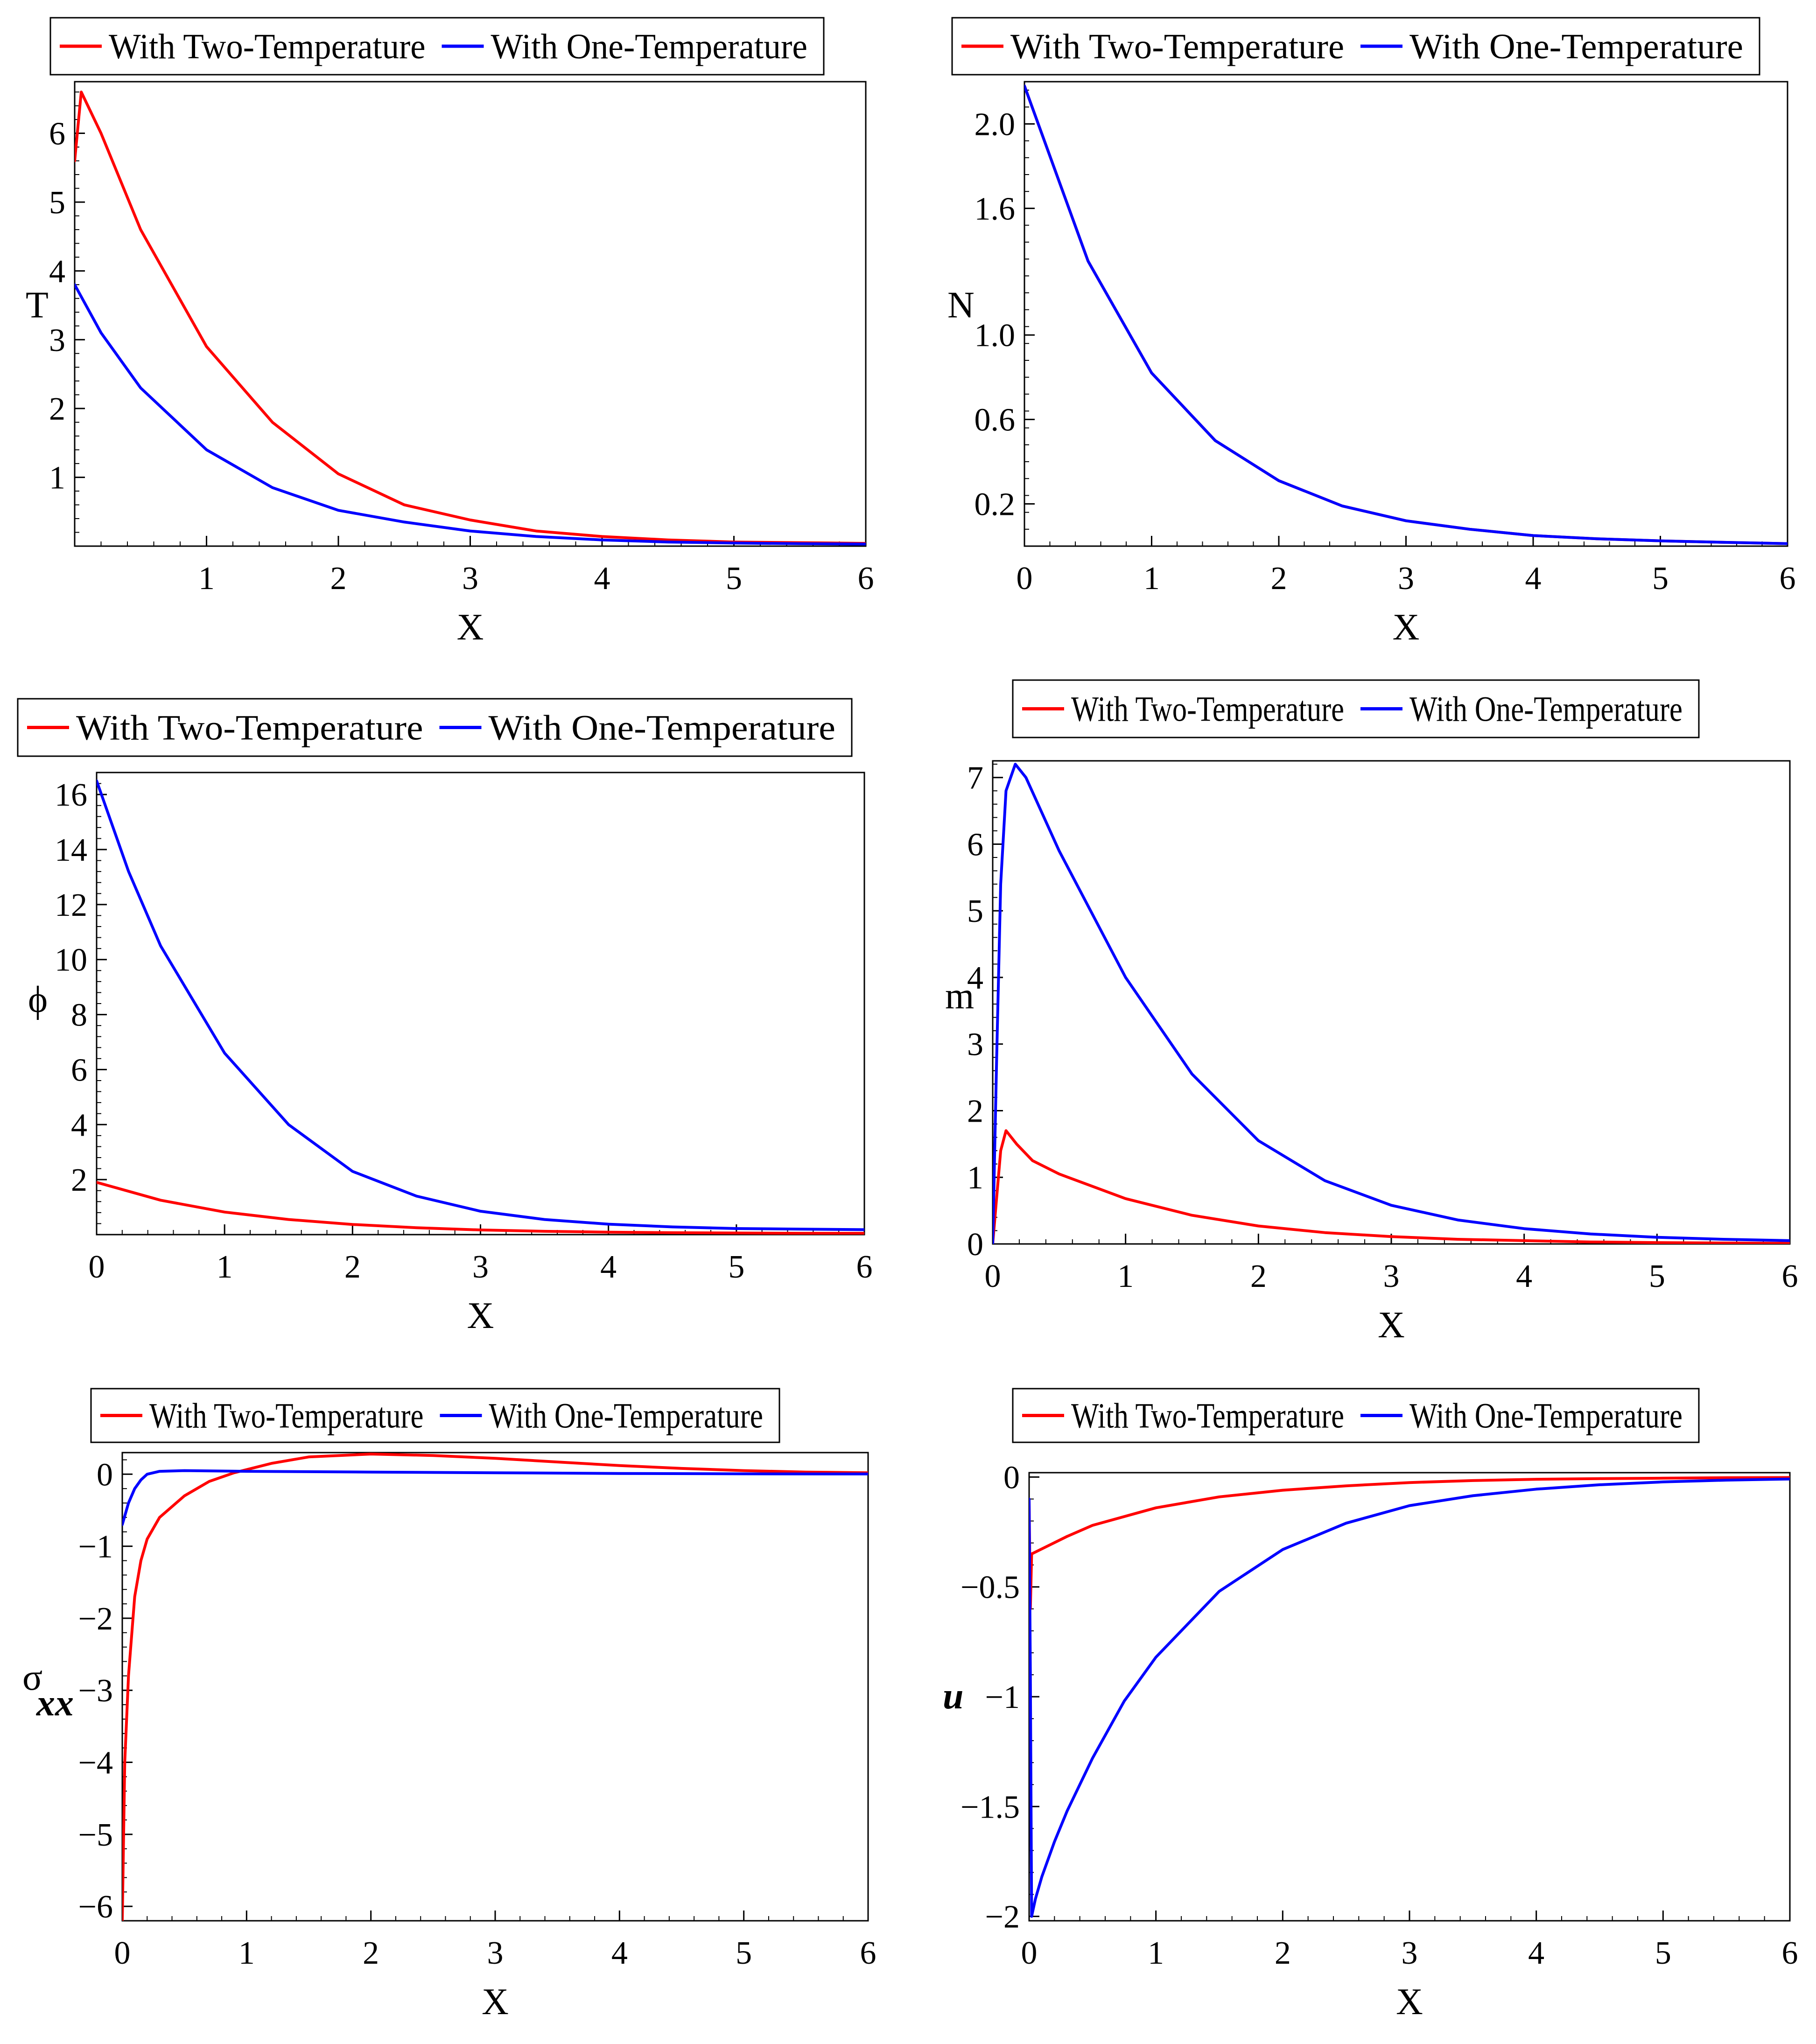  What do you see at coordinates (996, 505) in the screenshot?
I see `y-tick-label: 0.2` at bounding box center [996, 505].